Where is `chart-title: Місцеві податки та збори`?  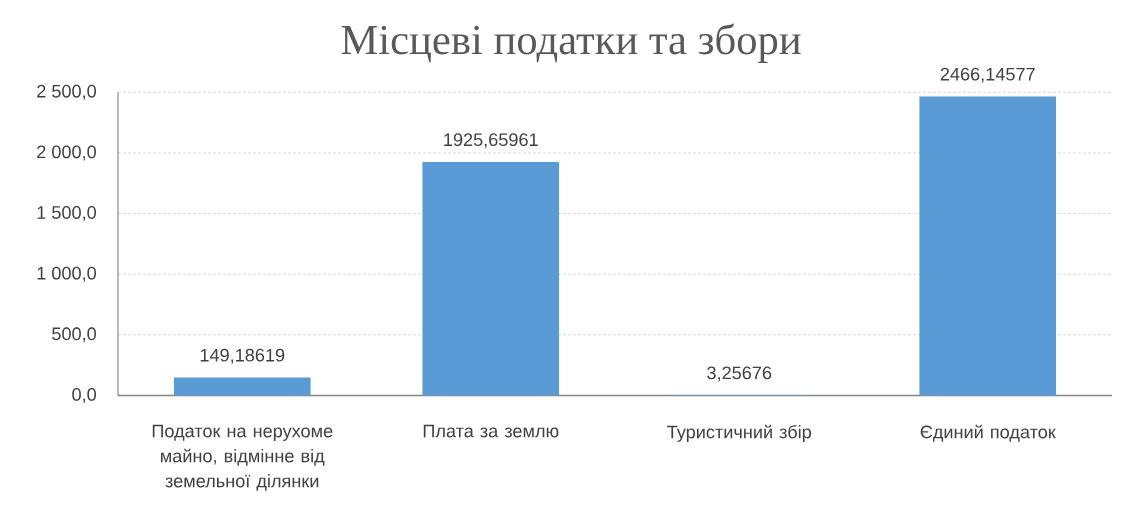 chart-title: Місцеві податки та збори is located at coordinates (571, 43).